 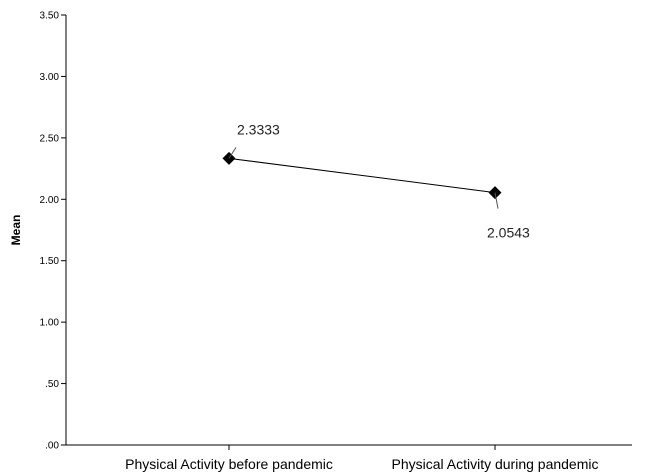 What do you see at coordinates (229, 464) in the screenshot?
I see `x-tick-label: Physical Activity before pandemic` at bounding box center [229, 464].